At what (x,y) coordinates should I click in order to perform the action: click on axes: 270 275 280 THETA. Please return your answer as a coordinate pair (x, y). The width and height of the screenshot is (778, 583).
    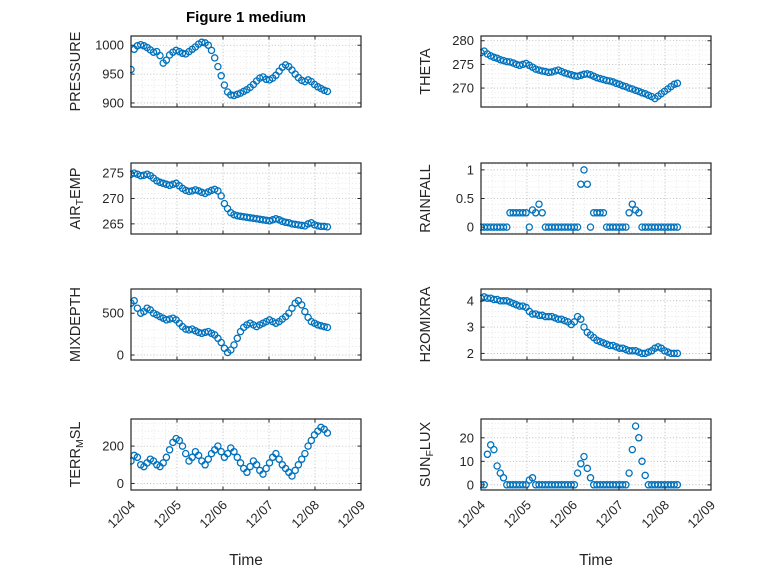
    Looking at the image, I should click on (565, 70).